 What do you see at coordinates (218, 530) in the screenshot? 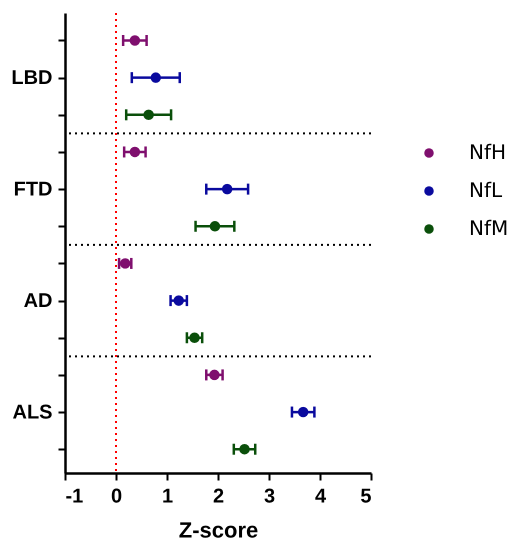
I see `x-axis-title: Z-score` at bounding box center [218, 530].